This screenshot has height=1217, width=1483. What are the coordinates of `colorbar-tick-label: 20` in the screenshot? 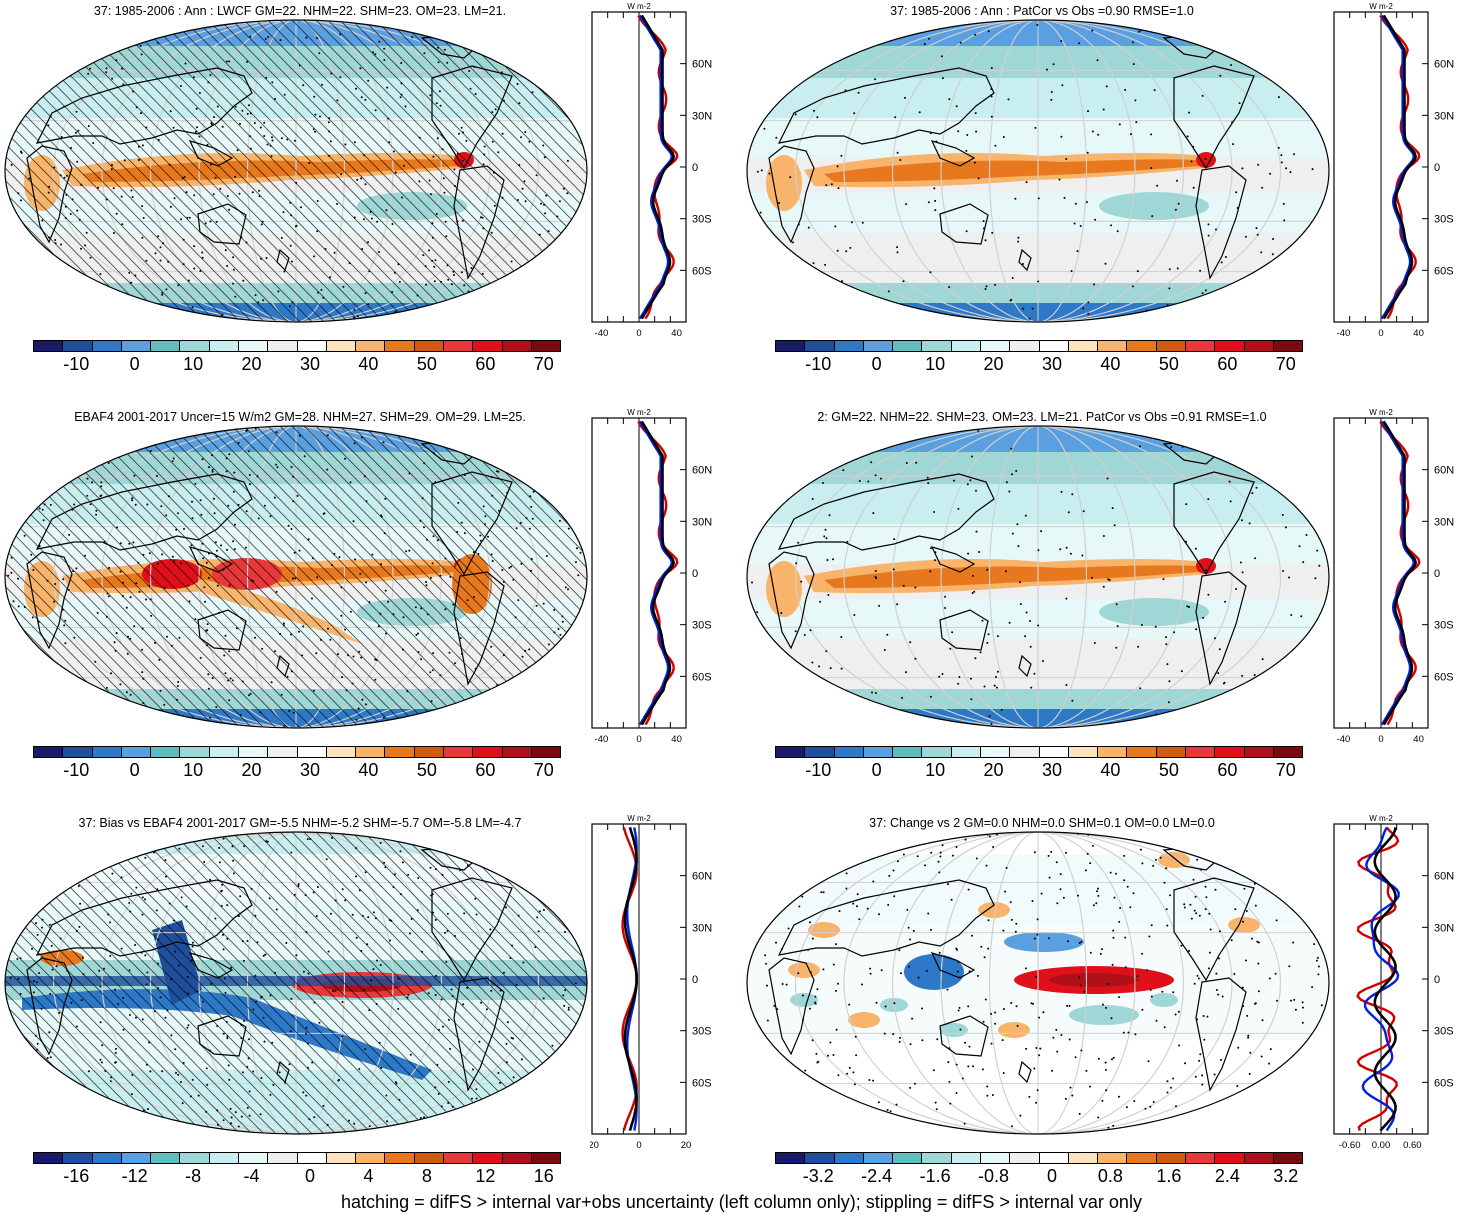 It's located at (993, 364).